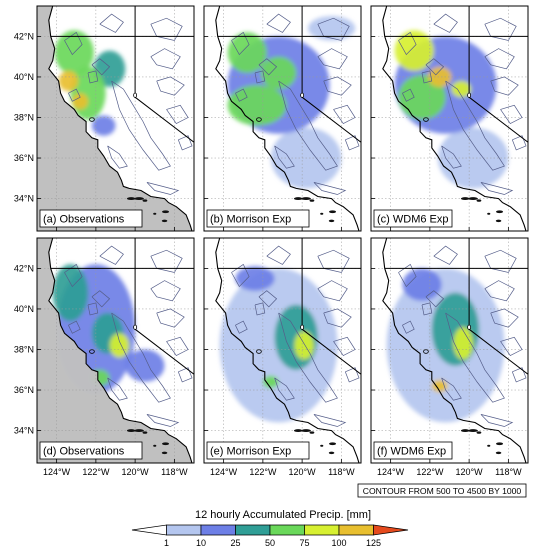  Describe the element at coordinates (24, 390) in the screenshot. I see `y-tick-label: 36°N` at that location.